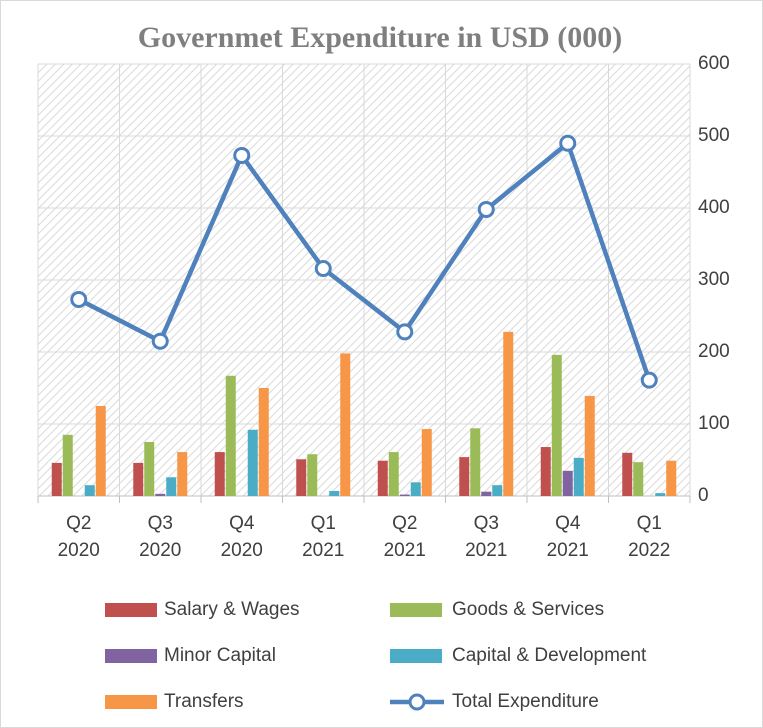 The height and width of the screenshot is (728, 763). I want to click on legend-label: Goods & Services, so click(528, 609).